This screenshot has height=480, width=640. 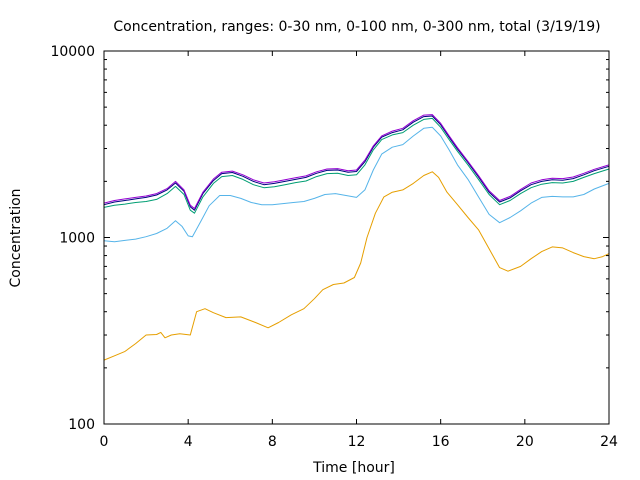 What do you see at coordinates (72, 52) in the screenshot?
I see `y-tick-label-10000: 10000` at bounding box center [72, 52].